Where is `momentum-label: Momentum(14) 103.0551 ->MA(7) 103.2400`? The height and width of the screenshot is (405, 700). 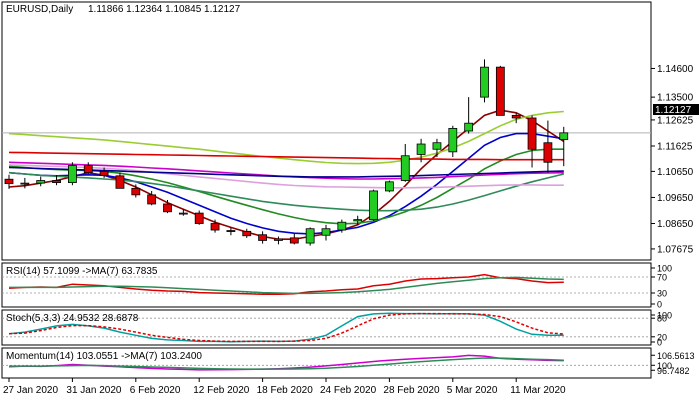
momentum-label: Momentum(14) 103.0551 ->MA(7) 103.2400 is located at coordinates (104, 356).